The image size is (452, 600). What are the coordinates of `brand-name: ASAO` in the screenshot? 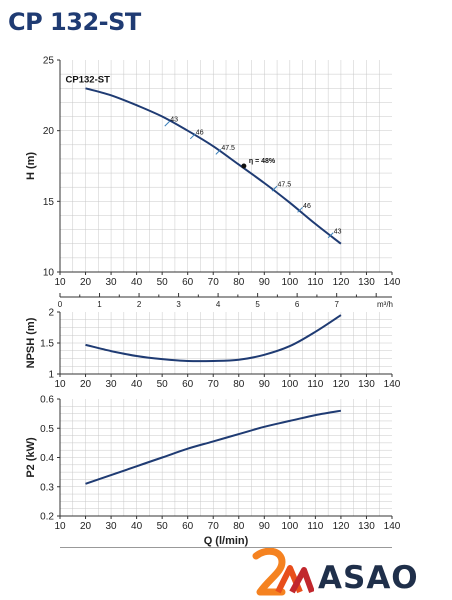 It's located at (368, 578).